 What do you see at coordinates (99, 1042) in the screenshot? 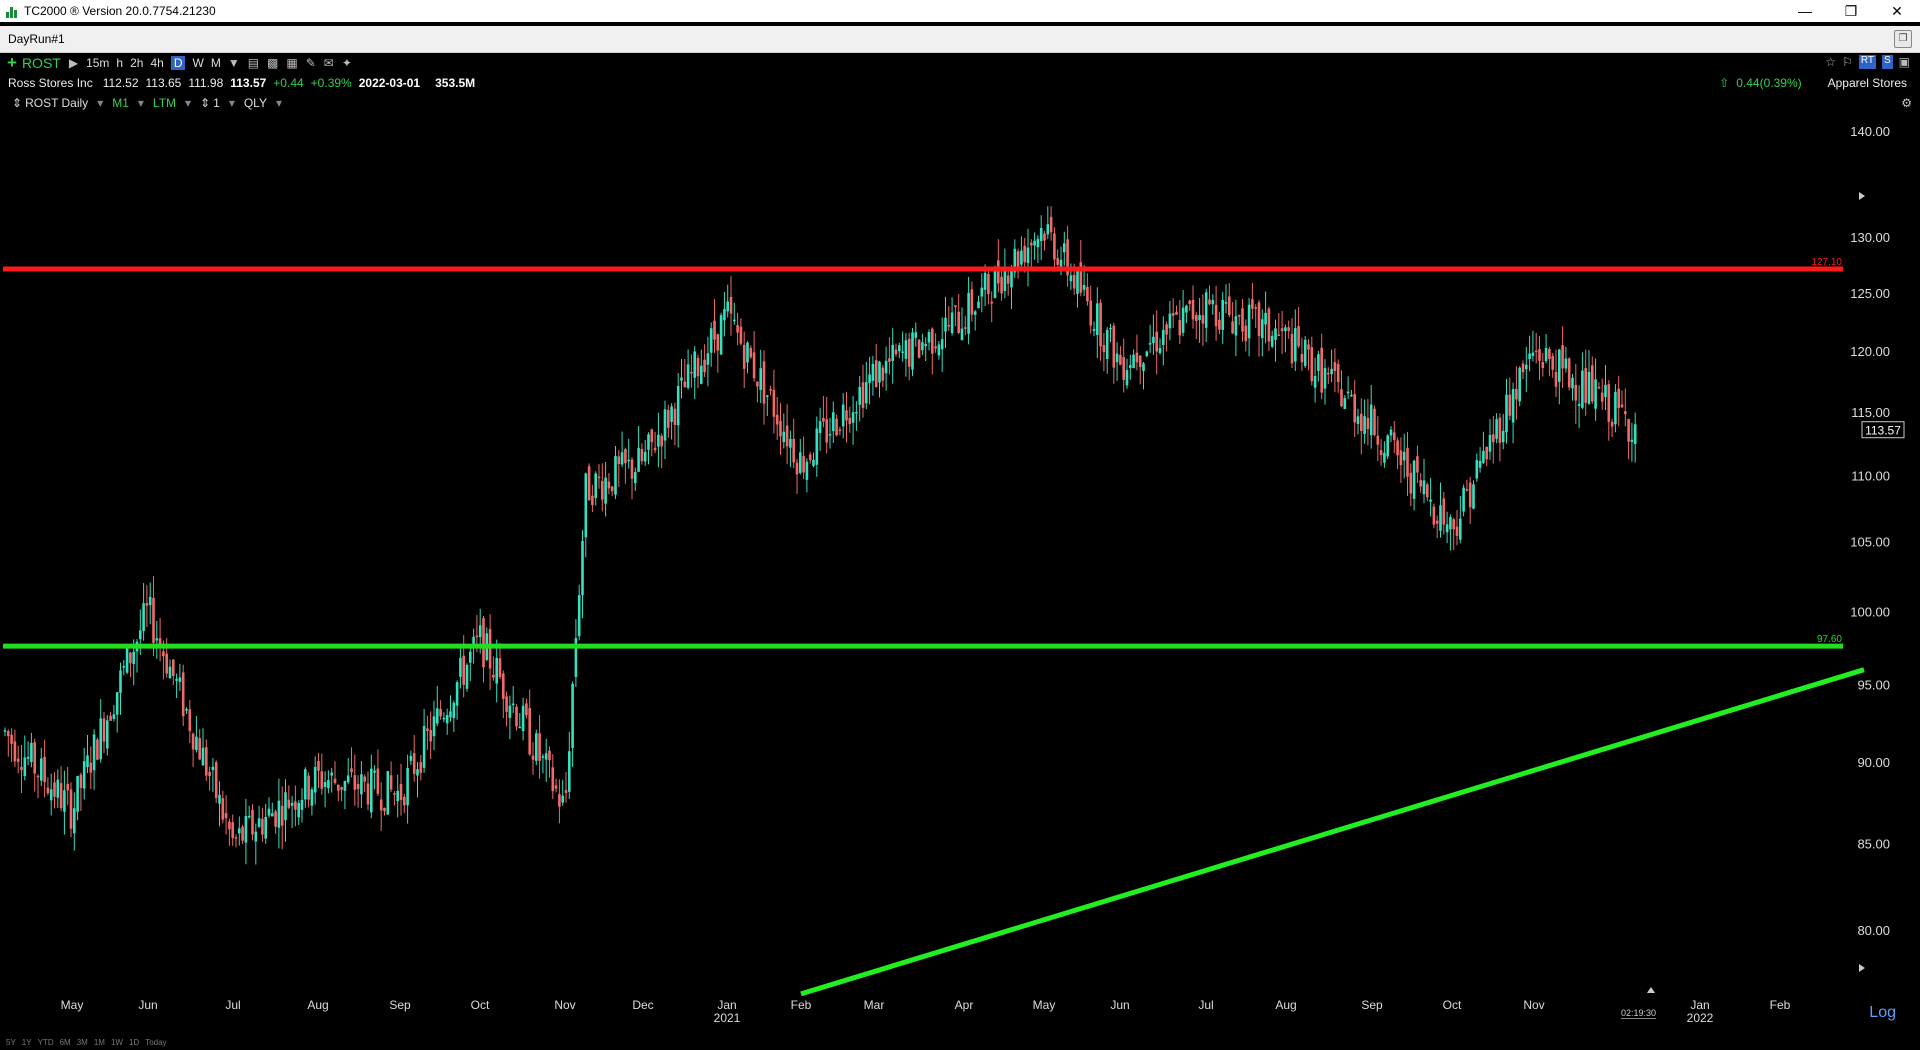
I see `range-1m: 1M` at bounding box center [99, 1042].